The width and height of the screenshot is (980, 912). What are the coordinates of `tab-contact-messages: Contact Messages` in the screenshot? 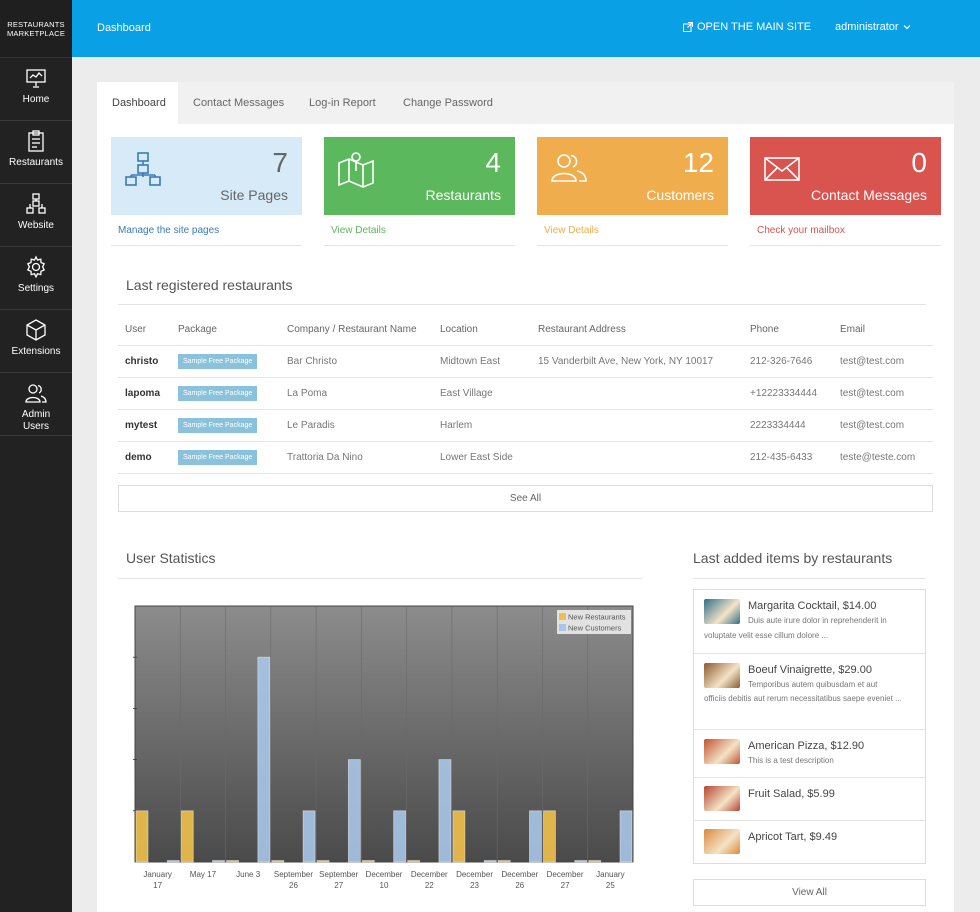 It's located at (239, 103).